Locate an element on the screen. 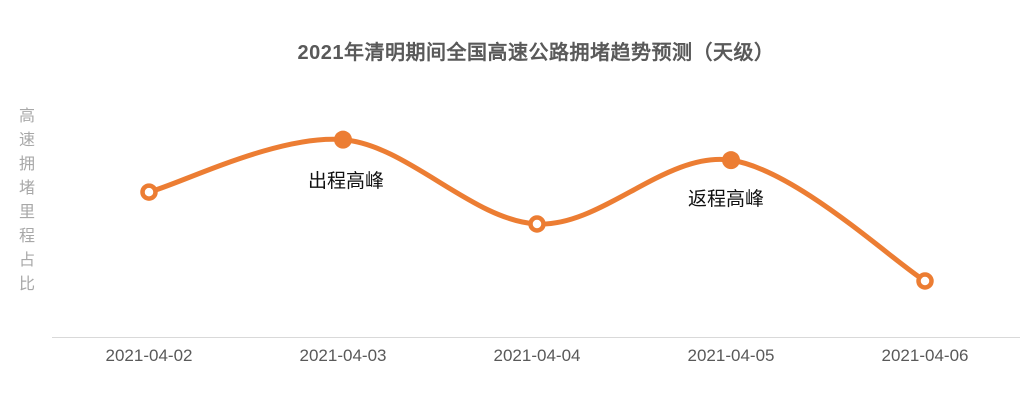 This screenshot has height=401, width=1024. annotation-return-peak: 返程高峰 is located at coordinates (726, 199).